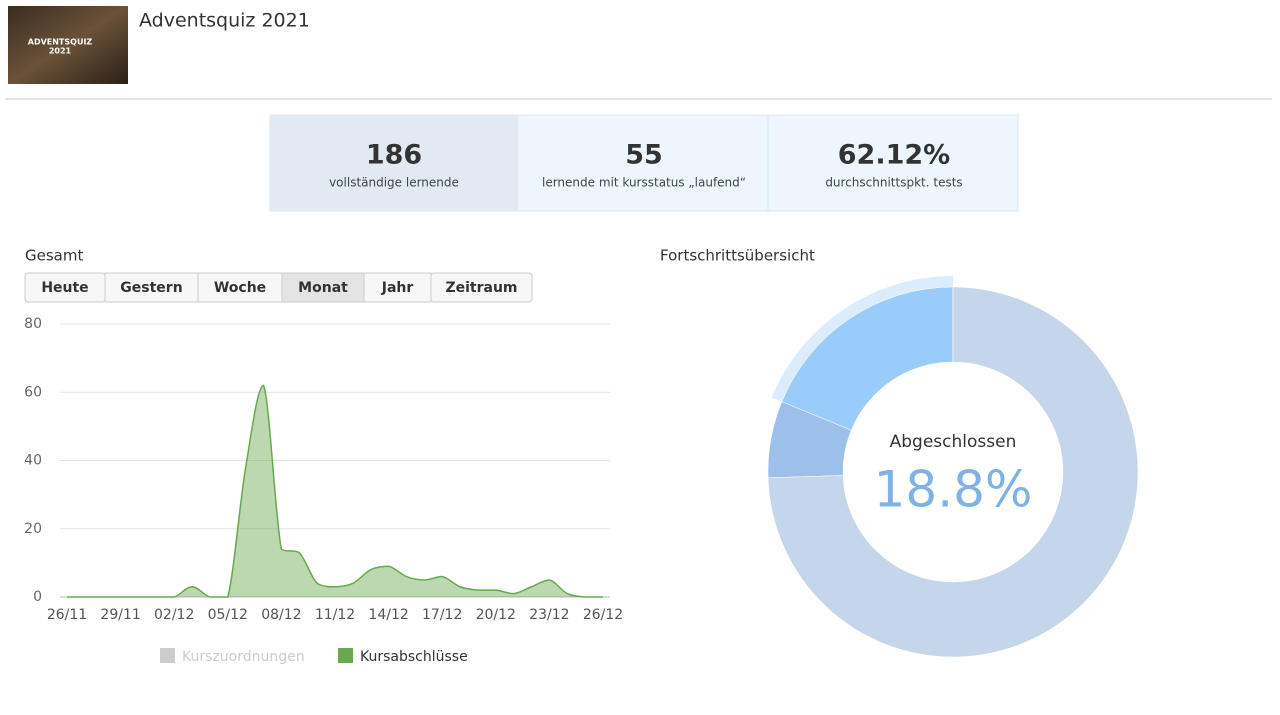  Describe the element at coordinates (644, 155) in the screenshot. I see `stat-value: 55` at that location.